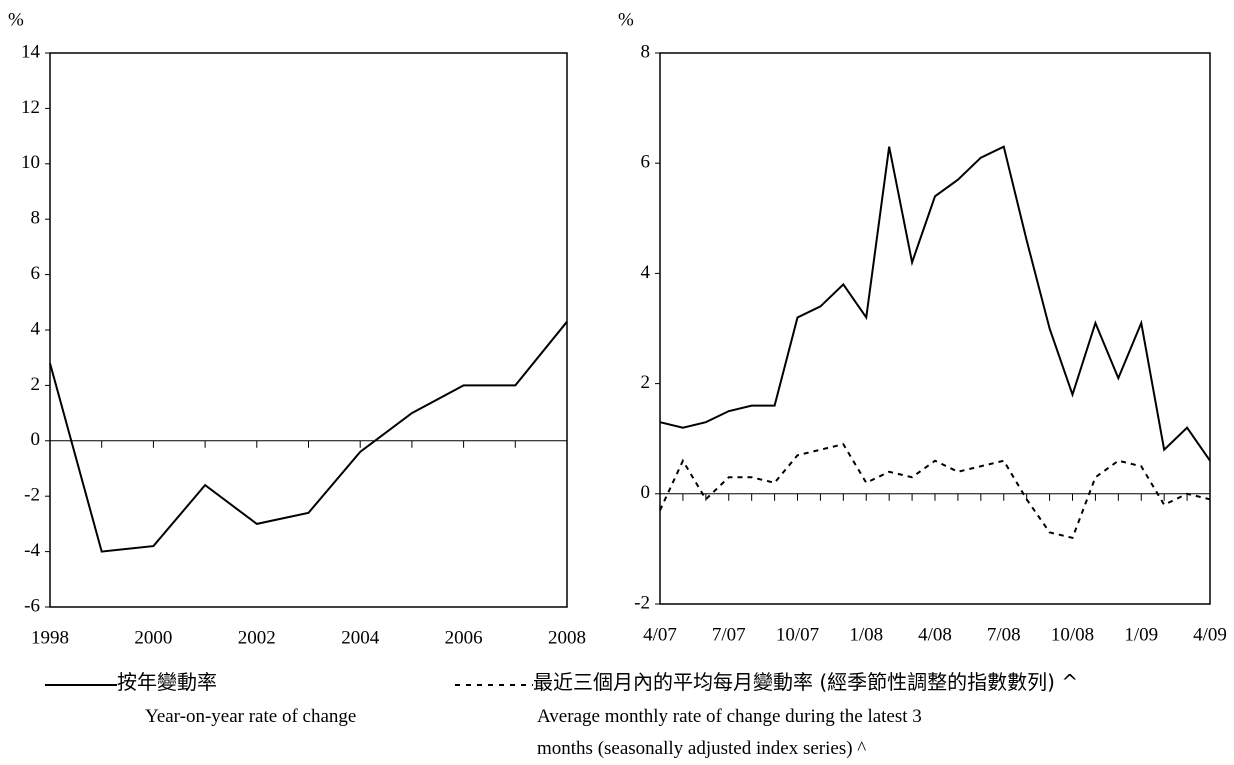 Image resolution: width=1234 pixels, height=765 pixels. Describe the element at coordinates (797, 634) in the screenshot. I see `x-tick-label: 10/07` at that location.